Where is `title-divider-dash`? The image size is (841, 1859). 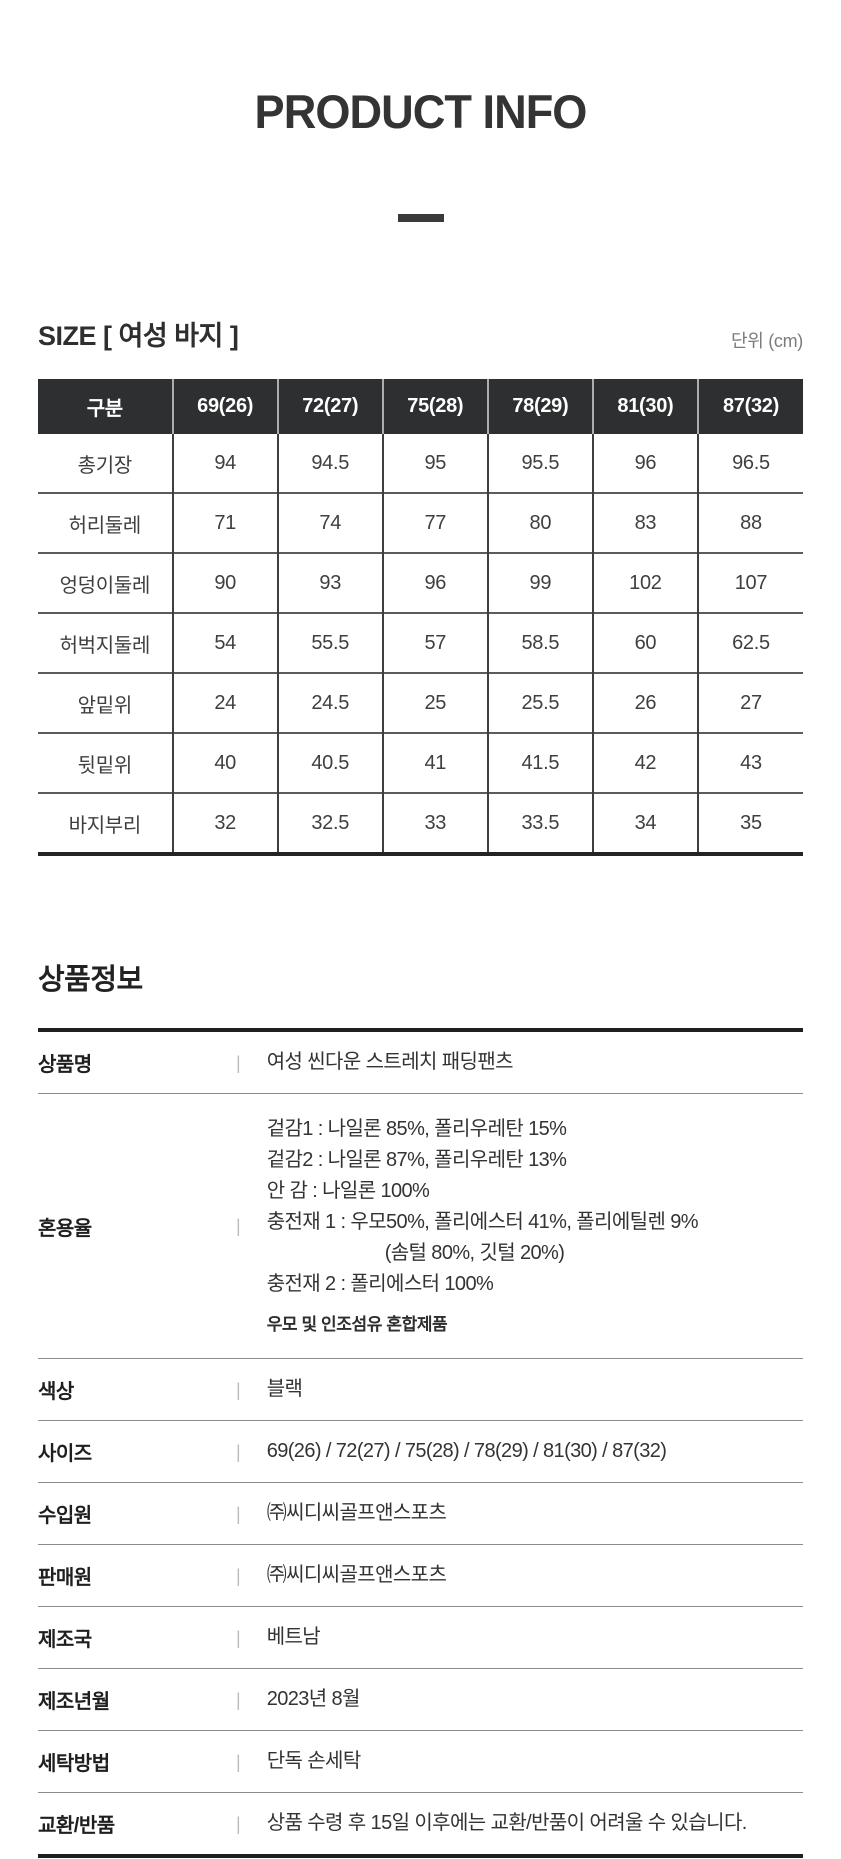
title-divider-dash is located at coordinates (420, 218).